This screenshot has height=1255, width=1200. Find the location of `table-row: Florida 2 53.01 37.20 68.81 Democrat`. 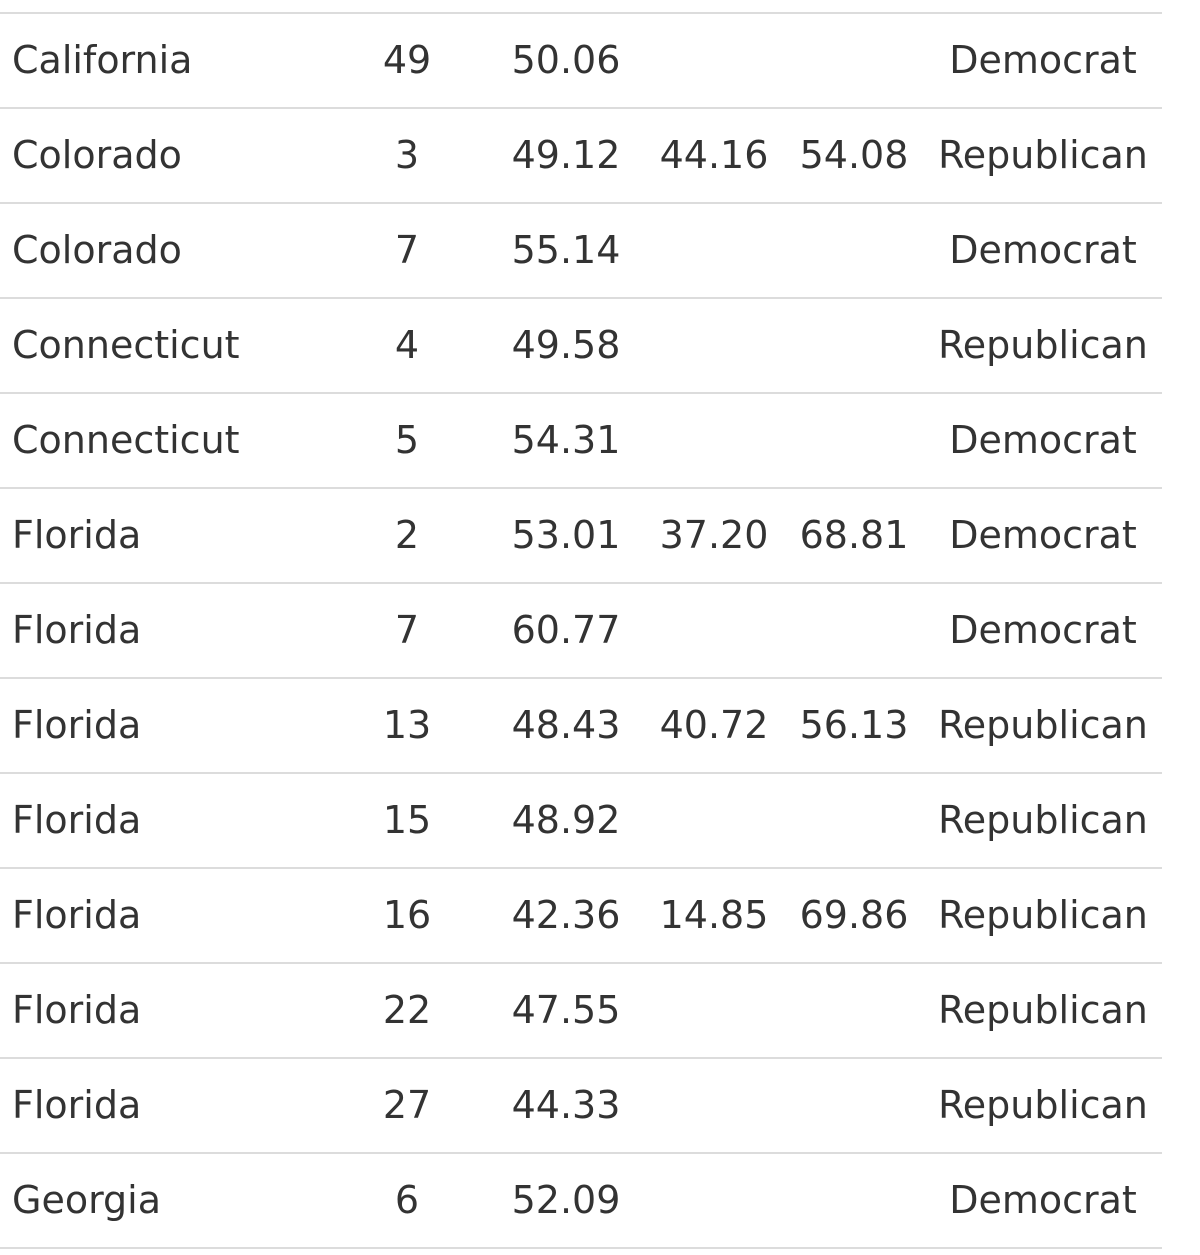

table-row: Florida 2 53.01 37.20 68.81 Democrat is located at coordinates (581, 536).